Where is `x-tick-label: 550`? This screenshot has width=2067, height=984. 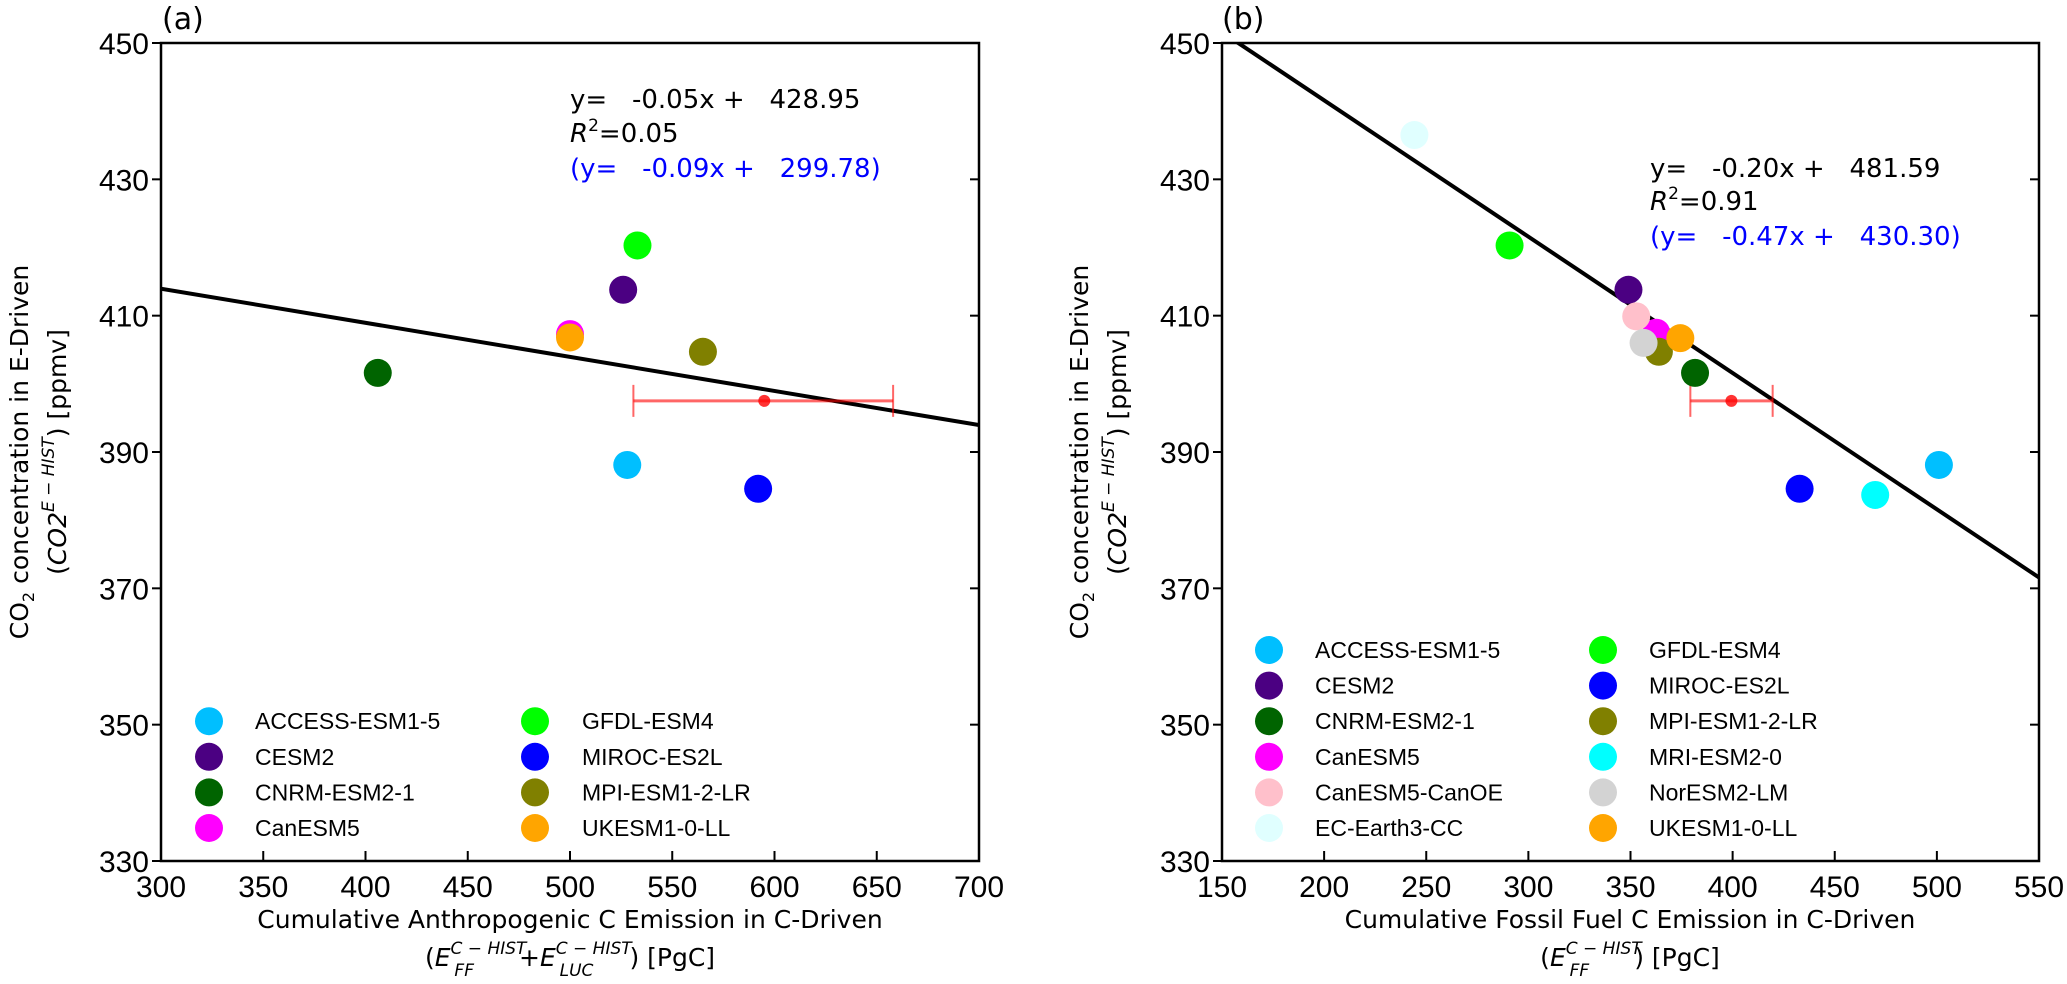 x-tick-label: 550 is located at coordinates (672, 887).